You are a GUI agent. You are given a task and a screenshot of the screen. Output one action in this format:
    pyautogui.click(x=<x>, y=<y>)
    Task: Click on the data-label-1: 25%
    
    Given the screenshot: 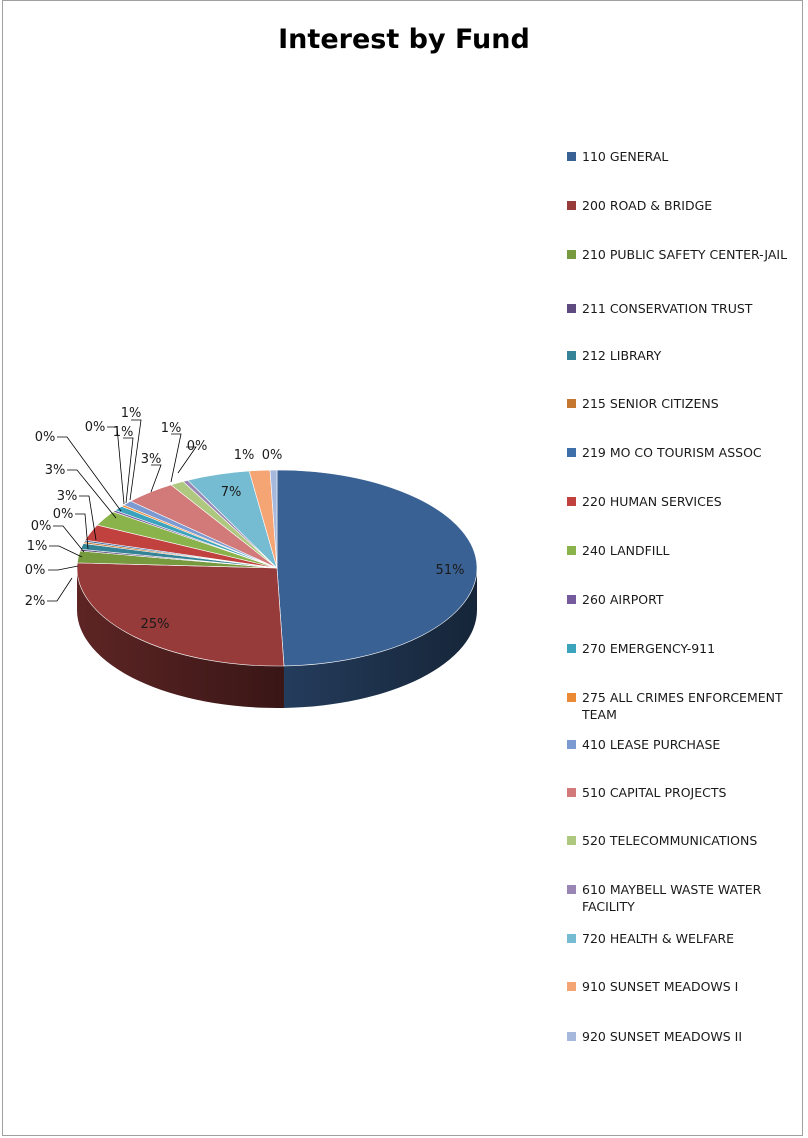 What is the action you would take?
    pyautogui.click(x=155, y=624)
    